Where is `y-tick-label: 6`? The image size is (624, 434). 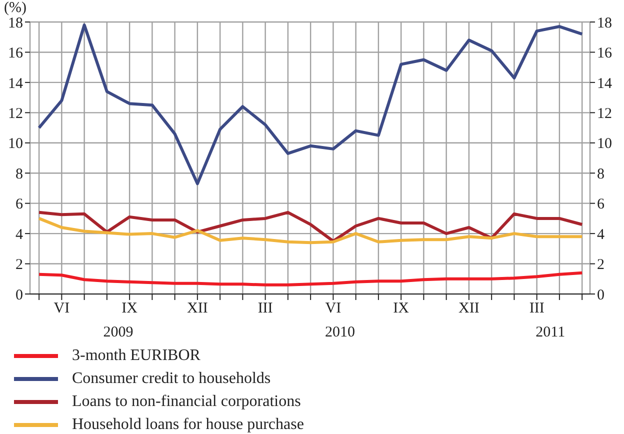
y-tick-label: 6 is located at coordinates (20, 204).